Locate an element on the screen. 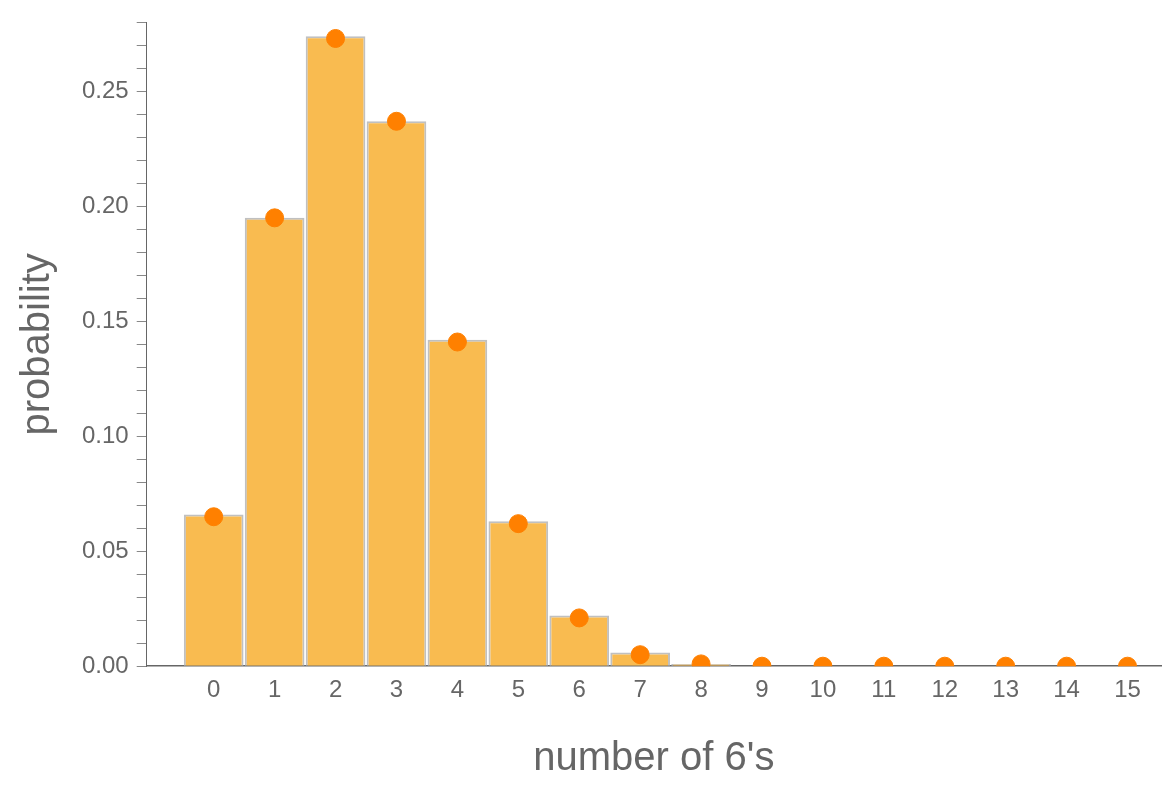 This screenshot has width=1171, height=795. x-tick-label: 4 is located at coordinates (457, 689).